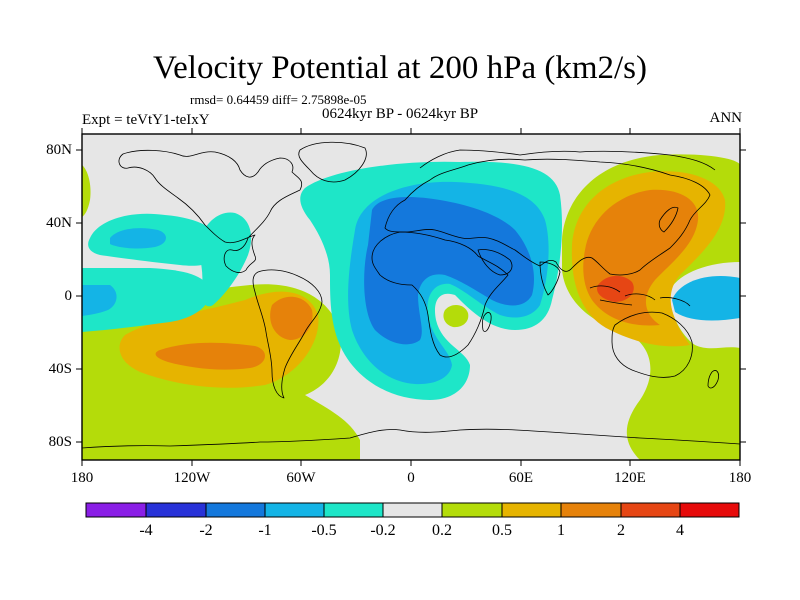 The width and height of the screenshot is (800, 600). Describe the element at coordinates (713, 379) in the screenshot. I see `new-zealand-coast` at that location.